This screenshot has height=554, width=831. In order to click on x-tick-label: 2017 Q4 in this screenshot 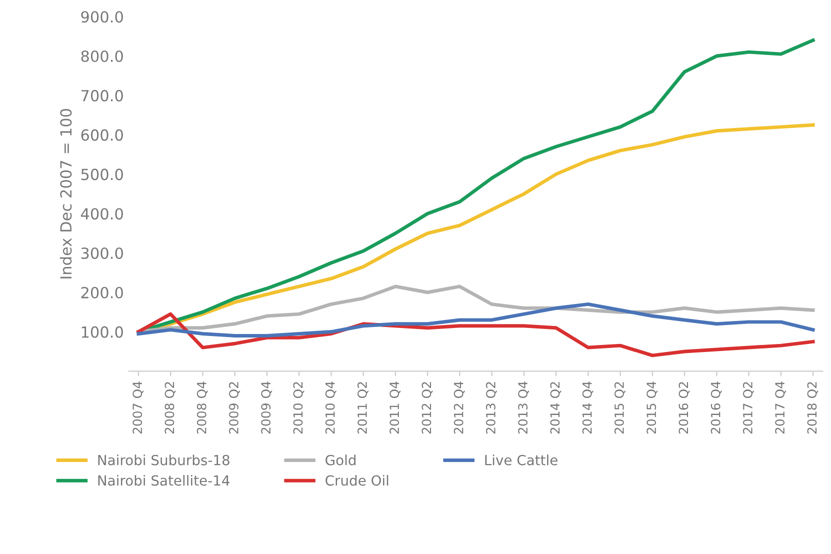, I will do `click(780, 408)`.